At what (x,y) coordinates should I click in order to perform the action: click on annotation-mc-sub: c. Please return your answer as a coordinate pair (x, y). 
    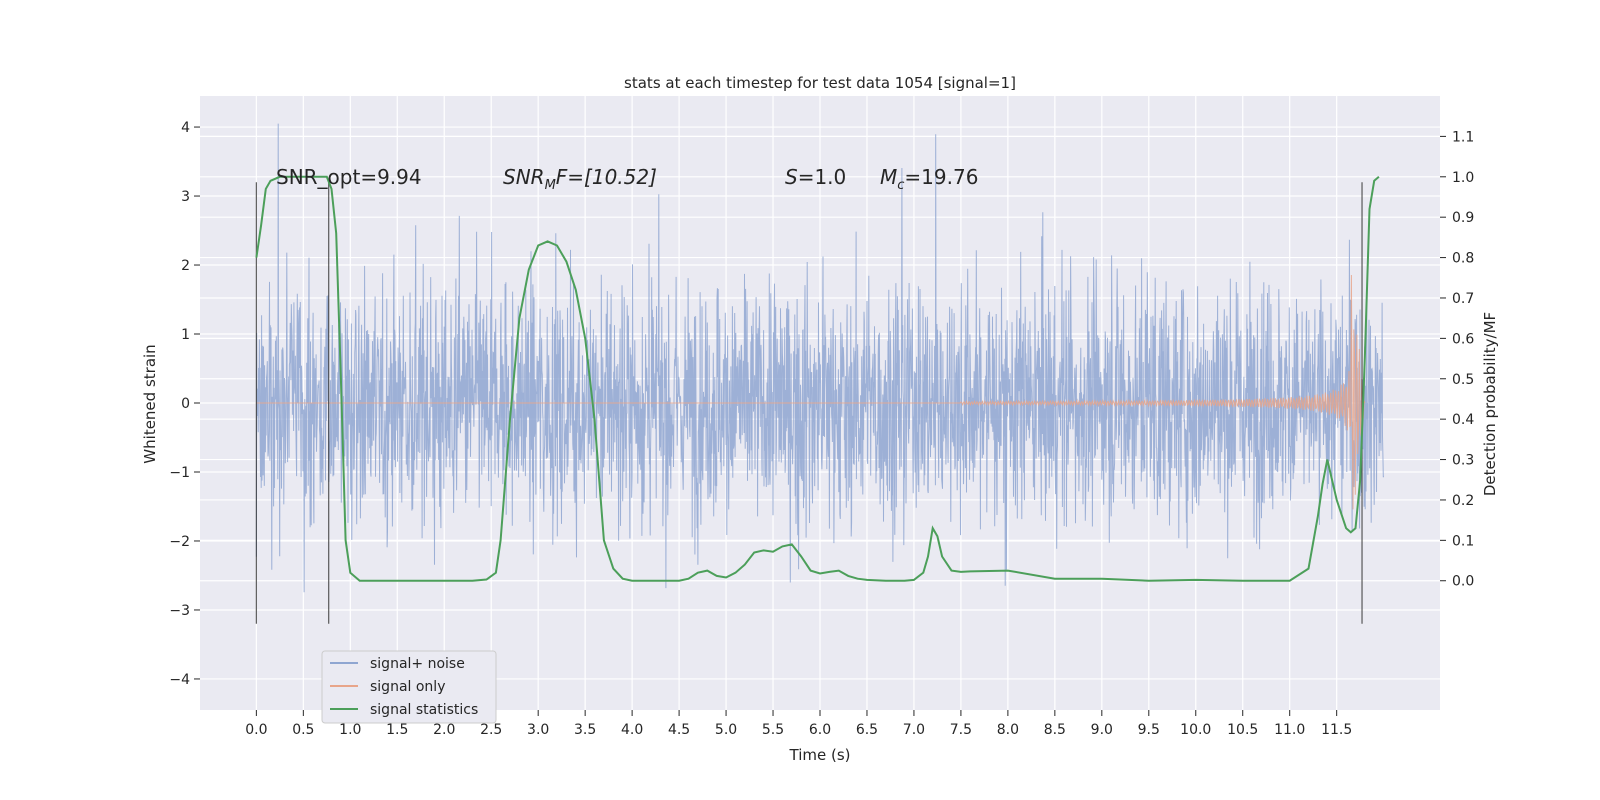
    Looking at the image, I should click on (900, 185).